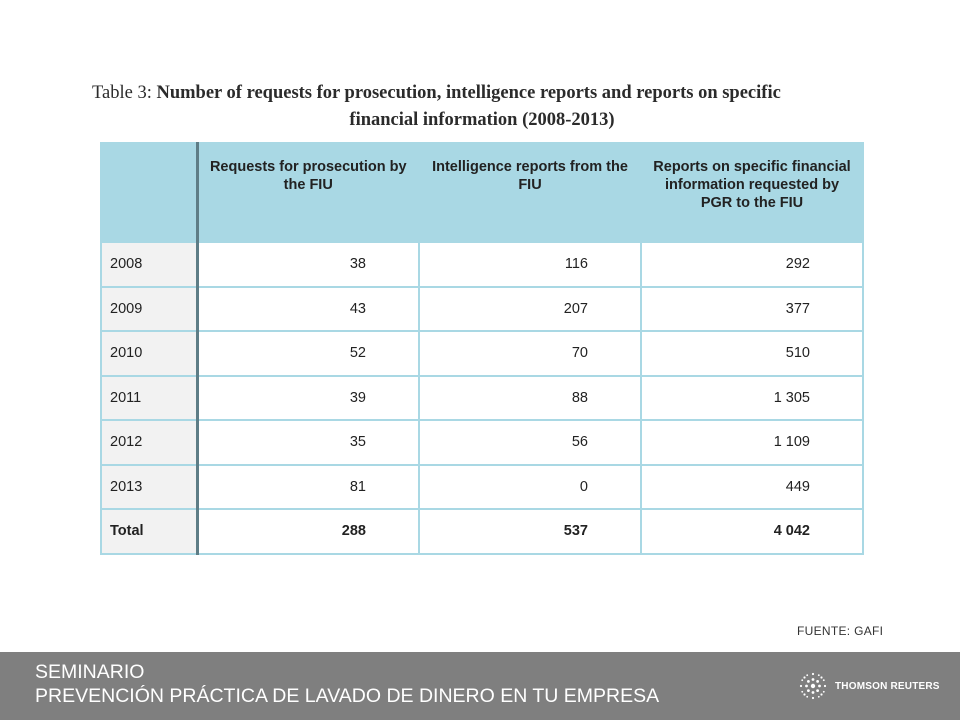 This screenshot has height=720, width=960. What do you see at coordinates (530, 397) in the screenshot?
I see `cell-intelligence: 88` at bounding box center [530, 397].